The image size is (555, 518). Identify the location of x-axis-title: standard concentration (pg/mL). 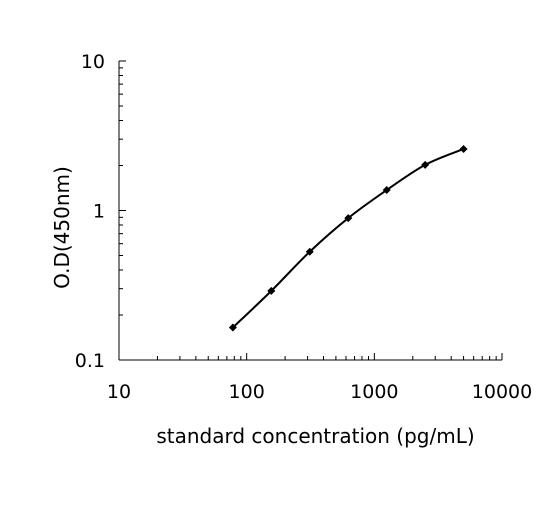
(315, 436).